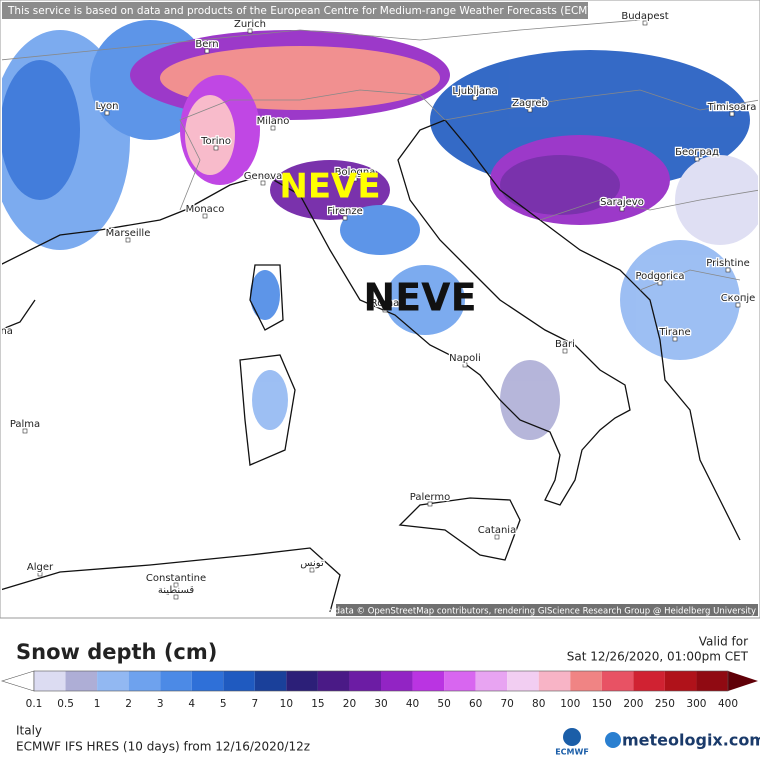  What do you see at coordinates (728, 704) in the screenshot?
I see `colorbar-tick-label: 400` at bounding box center [728, 704].